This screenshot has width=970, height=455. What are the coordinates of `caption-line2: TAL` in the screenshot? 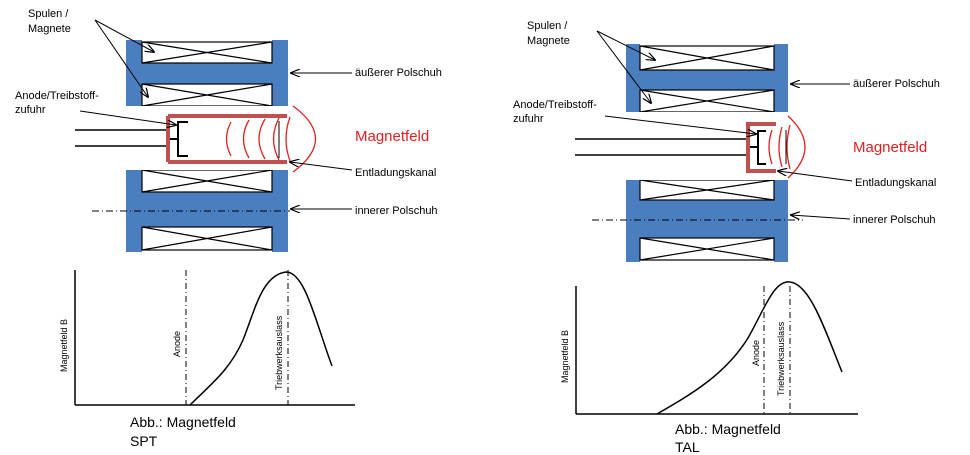 It's located at (687, 447).